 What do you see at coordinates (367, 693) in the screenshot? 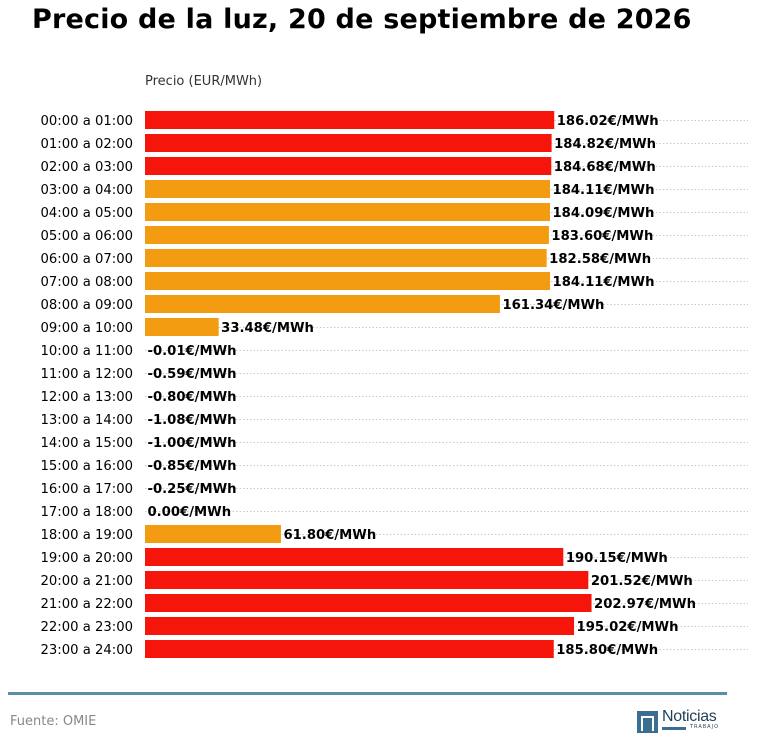
I see `footer-divider` at bounding box center [367, 693].